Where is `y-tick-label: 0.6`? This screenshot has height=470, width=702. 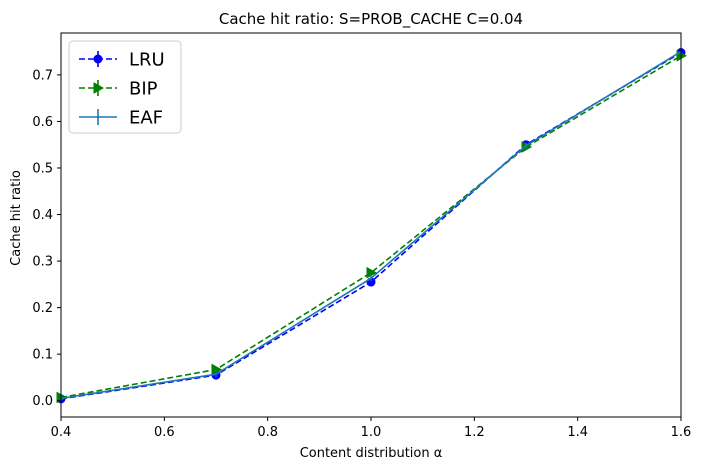
y-tick-label: 0.6 is located at coordinates (42, 122).